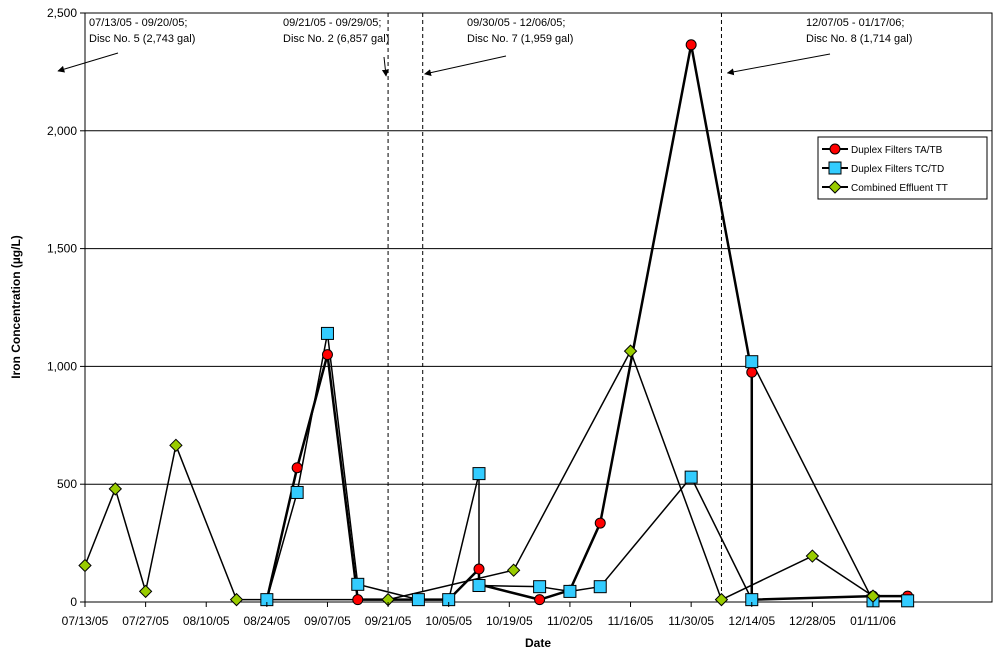  Describe the element at coordinates (62, 366) in the screenshot. I see `y-tick-label: 1,000` at that location.